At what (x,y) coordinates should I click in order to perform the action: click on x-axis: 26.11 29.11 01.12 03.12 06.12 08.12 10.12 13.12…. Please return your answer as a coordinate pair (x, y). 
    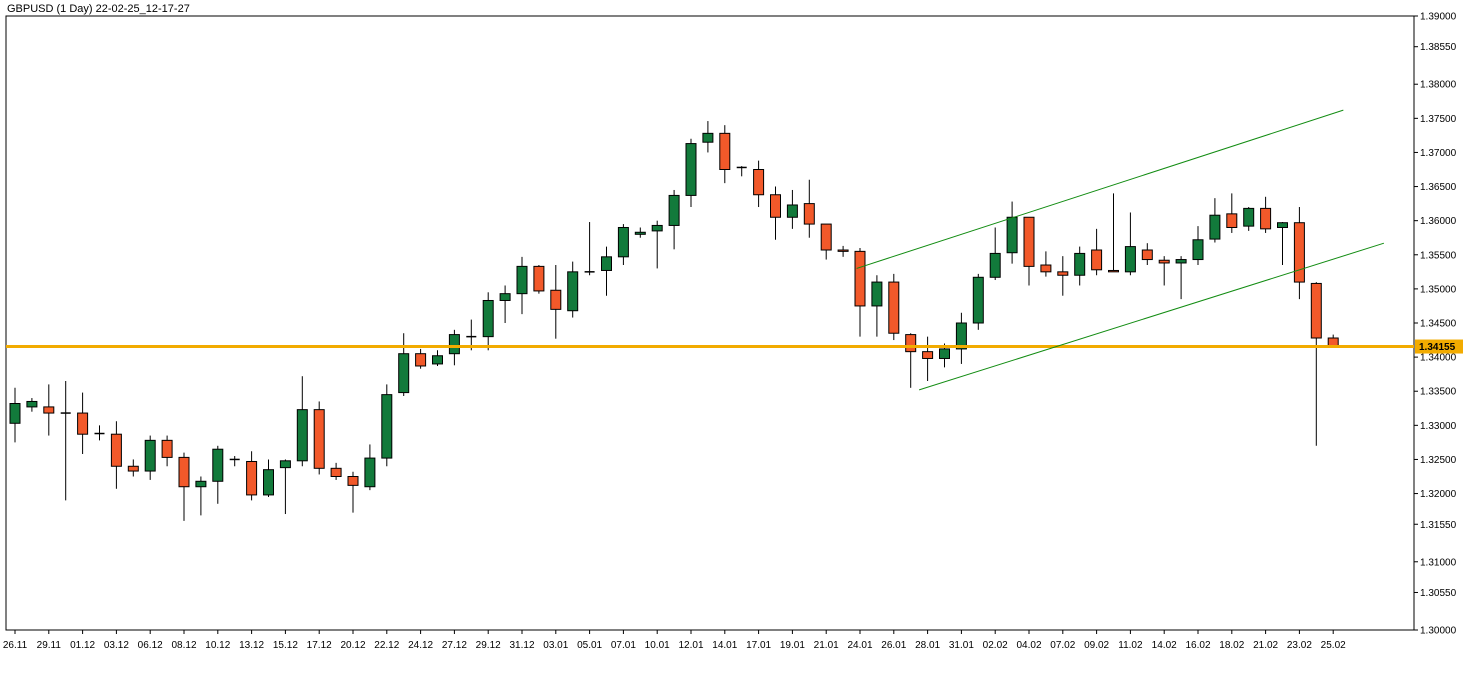
    Looking at the image, I should click on (674, 640).